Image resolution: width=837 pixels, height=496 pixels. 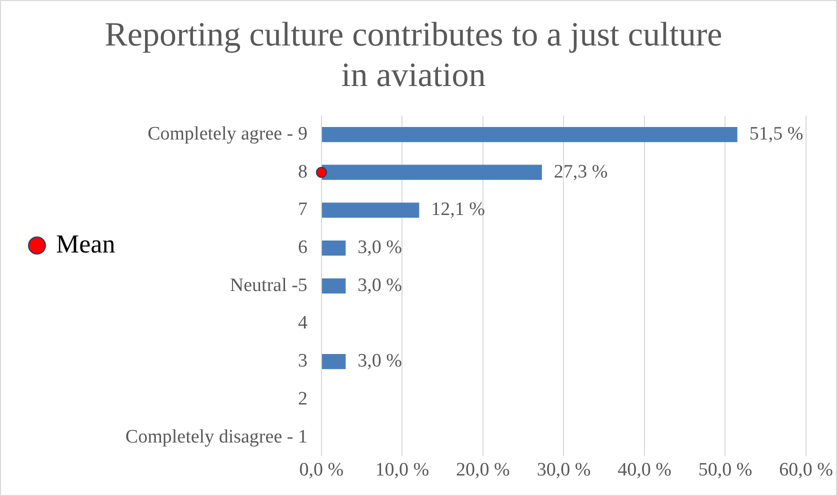 What do you see at coordinates (303, 323) in the screenshot?
I see `y-tick-label: 4` at bounding box center [303, 323].